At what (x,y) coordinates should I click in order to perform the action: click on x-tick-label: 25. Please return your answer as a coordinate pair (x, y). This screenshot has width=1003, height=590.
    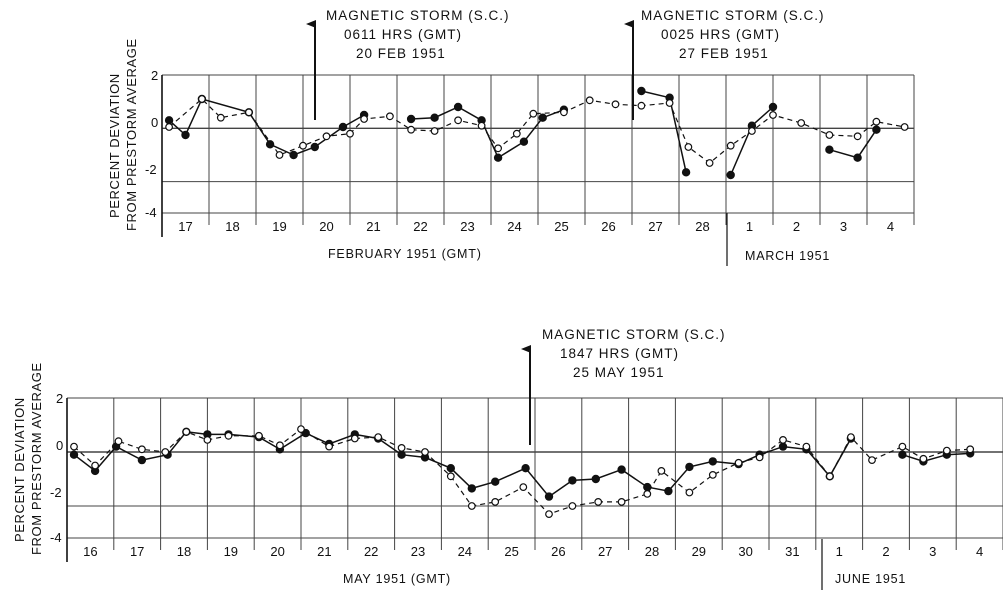
    Looking at the image, I should click on (511, 551).